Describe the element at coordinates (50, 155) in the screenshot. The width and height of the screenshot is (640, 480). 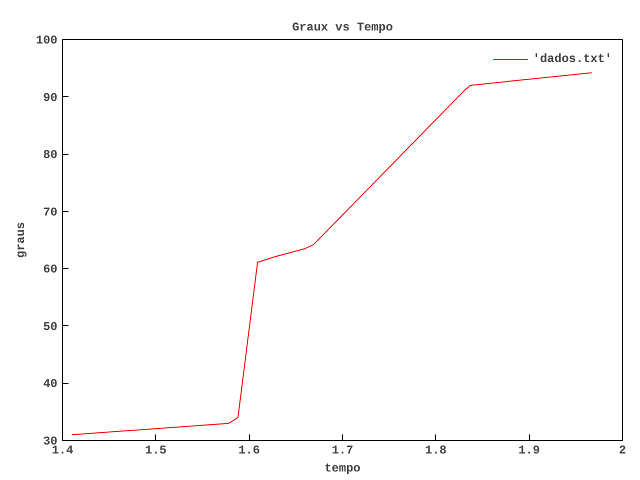
I see `y-tick-label: 80` at that location.